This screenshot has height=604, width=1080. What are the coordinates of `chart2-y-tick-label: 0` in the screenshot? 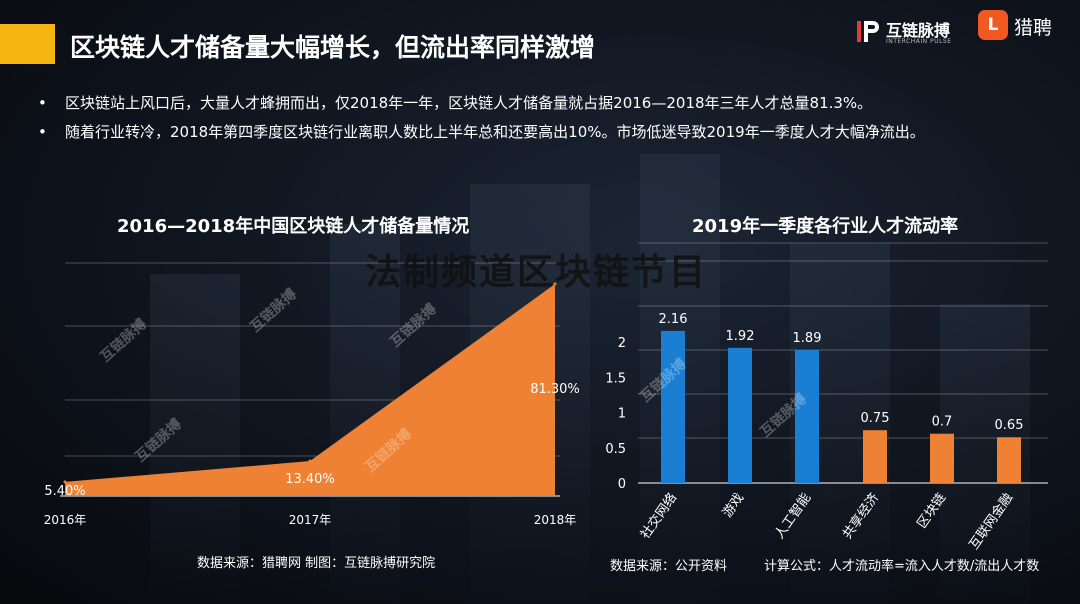 It's located at (622, 484).